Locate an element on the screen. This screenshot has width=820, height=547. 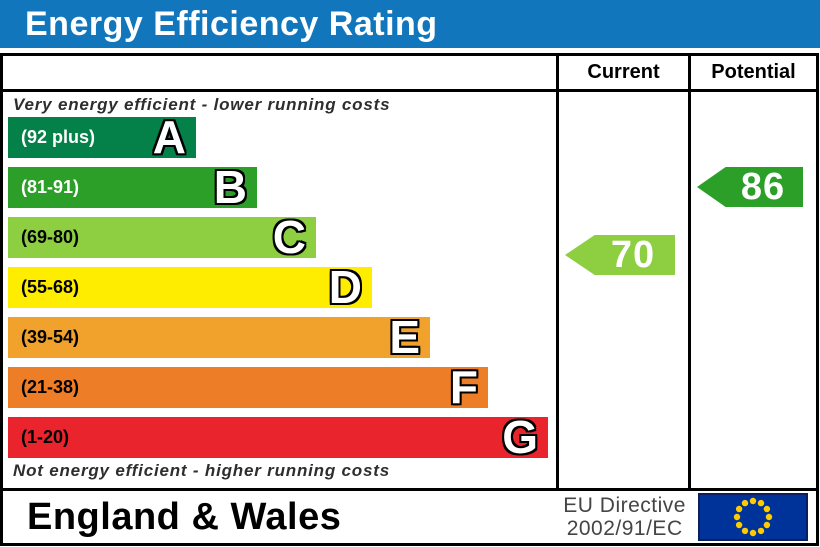
column-divider-potential is located at coordinates (689, 290).